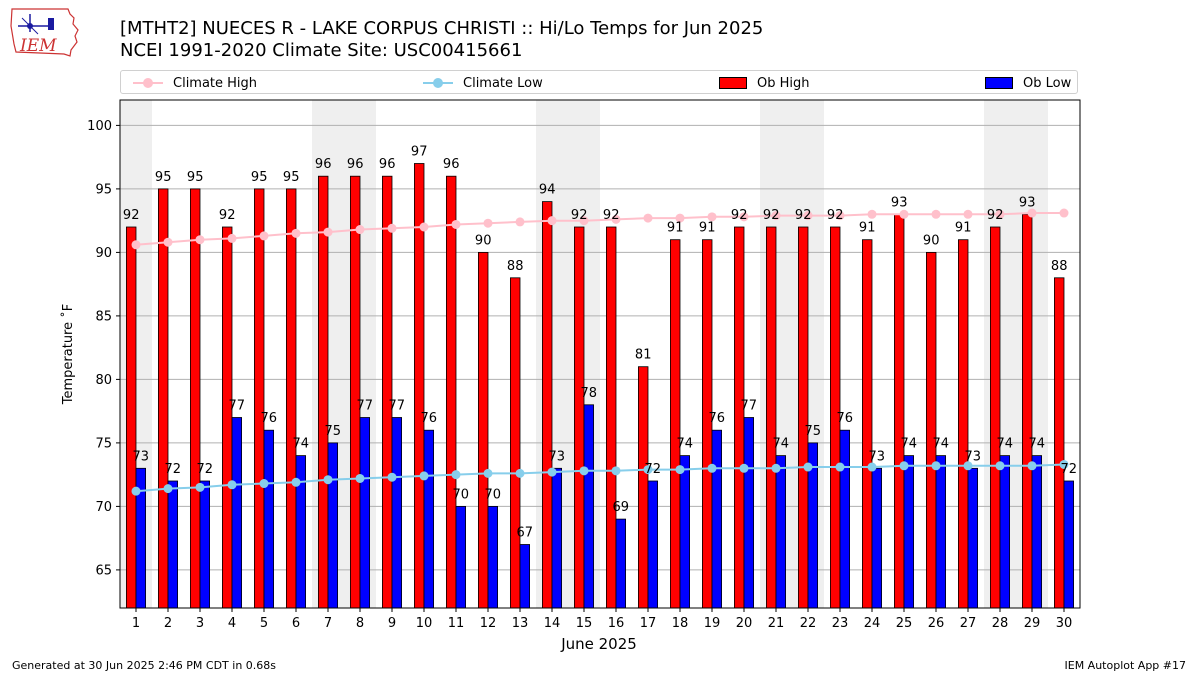 The width and height of the screenshot is (1200, 675). I want to click on x-tick-label-28: 28, so click(1000, 623).